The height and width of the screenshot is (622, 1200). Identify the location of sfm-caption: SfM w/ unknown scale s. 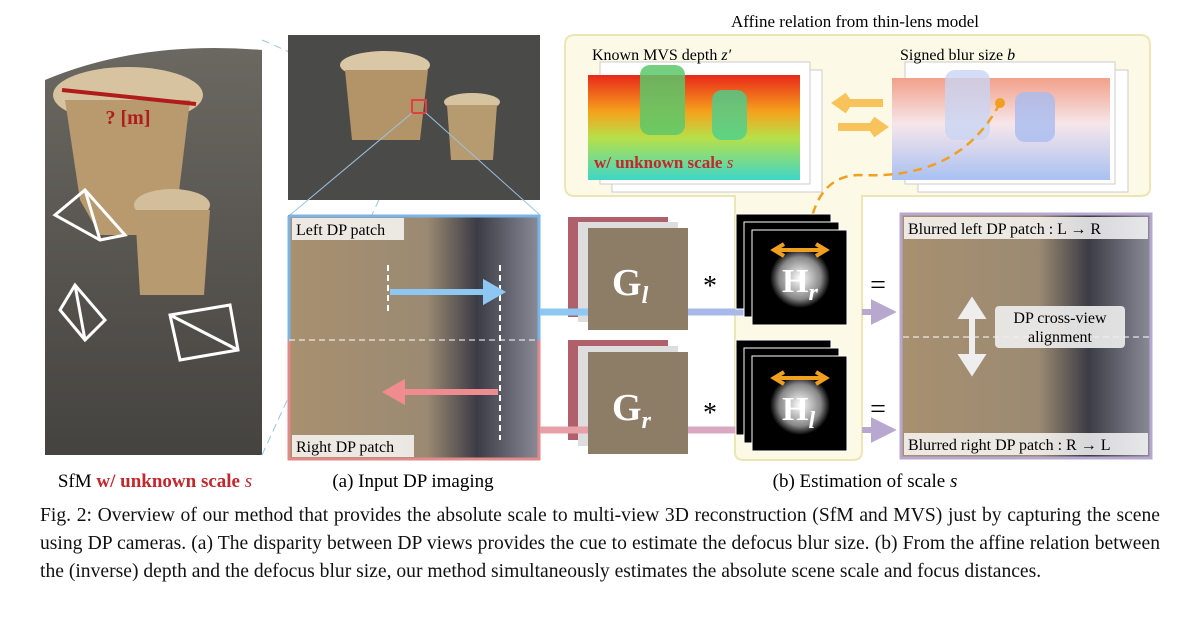
(155, 481).